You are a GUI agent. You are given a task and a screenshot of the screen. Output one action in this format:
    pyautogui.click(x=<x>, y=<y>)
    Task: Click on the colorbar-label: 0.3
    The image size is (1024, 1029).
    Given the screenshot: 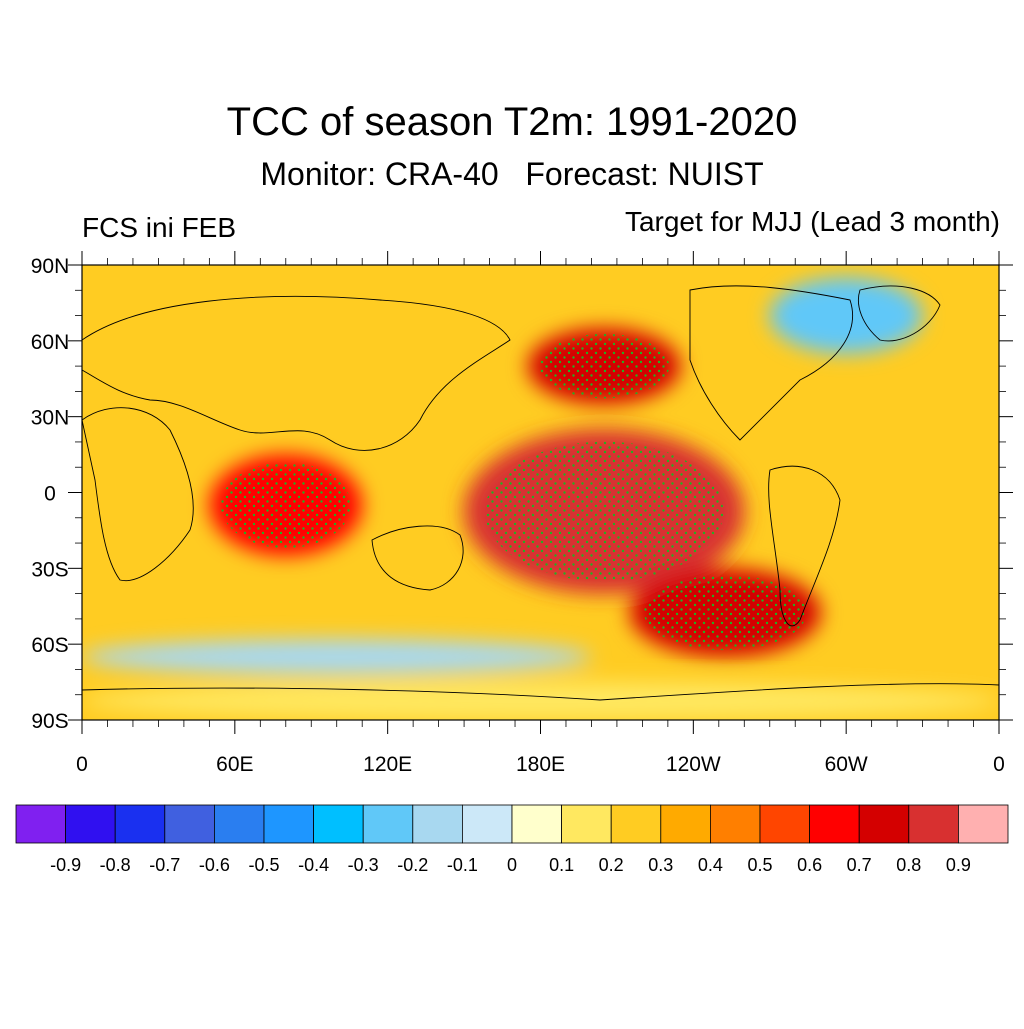 What is the action you would take?
    pyautogui.click(x=660, y=865)
    